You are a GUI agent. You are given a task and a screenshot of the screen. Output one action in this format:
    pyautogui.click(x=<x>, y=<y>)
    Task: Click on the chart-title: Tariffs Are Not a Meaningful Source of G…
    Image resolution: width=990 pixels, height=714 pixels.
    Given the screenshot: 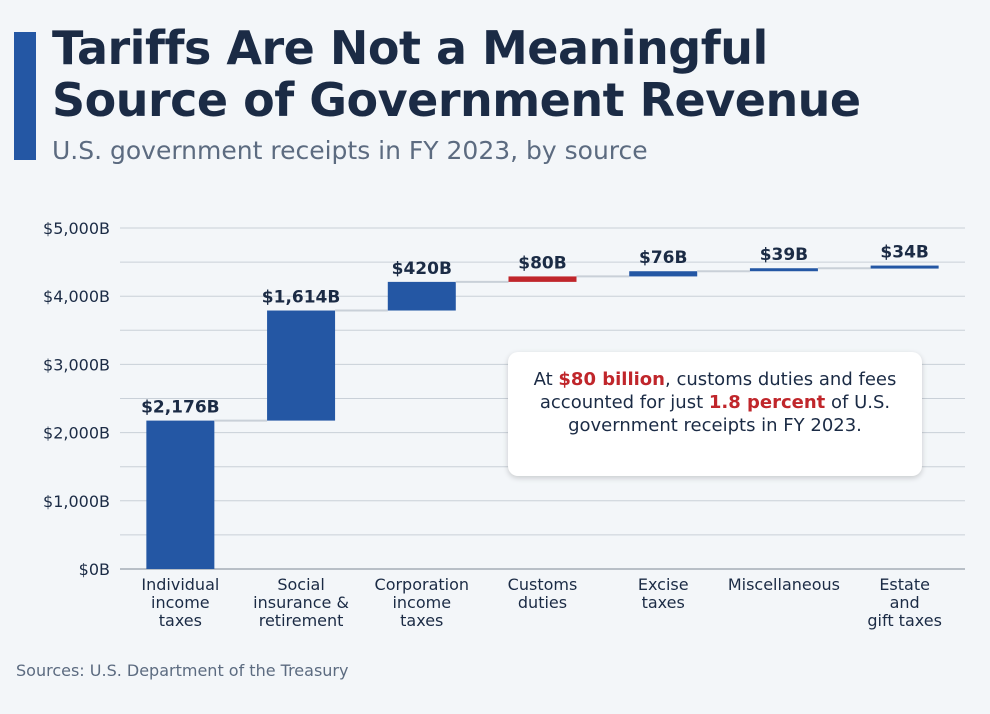 What is the action you would take?
    pyautogui.click(x=517, y=74)
    